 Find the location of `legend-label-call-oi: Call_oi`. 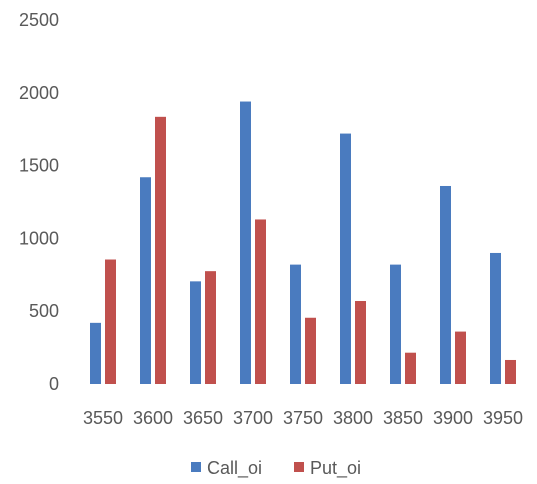

legend-label-call-oi: Call_oi is located at coordinates (234, 468).